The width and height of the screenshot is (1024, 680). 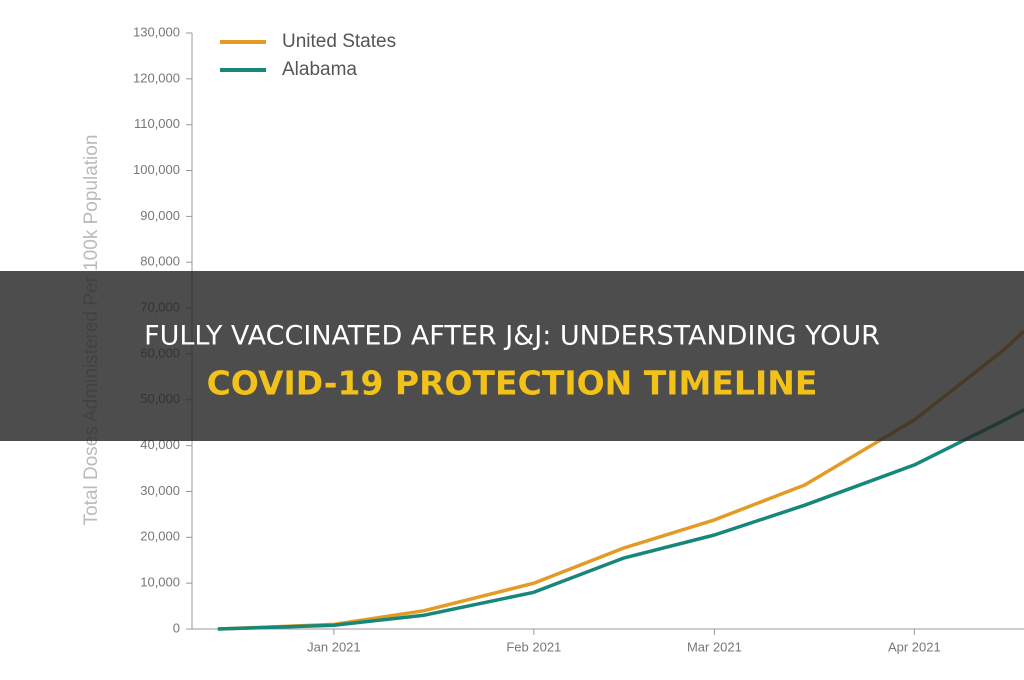 What do you see at coordinates (339, 41) in the screenshot?
I see `legend-label: United States` at bounding box center [339, 41].